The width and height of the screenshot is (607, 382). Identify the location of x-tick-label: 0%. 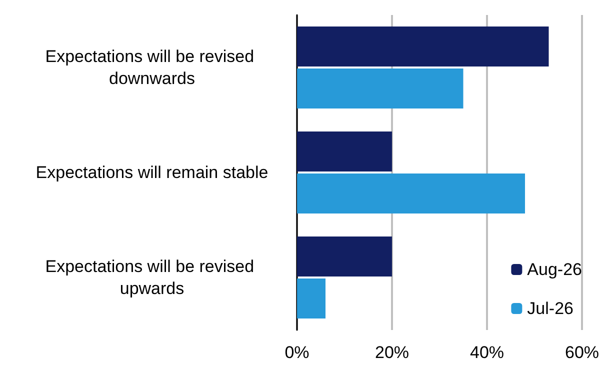
(297, 352).